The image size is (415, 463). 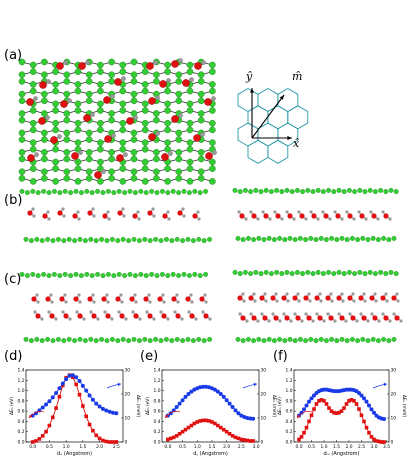 I want to click on x-tick-label: 0.5, so click(x=49, y=447).